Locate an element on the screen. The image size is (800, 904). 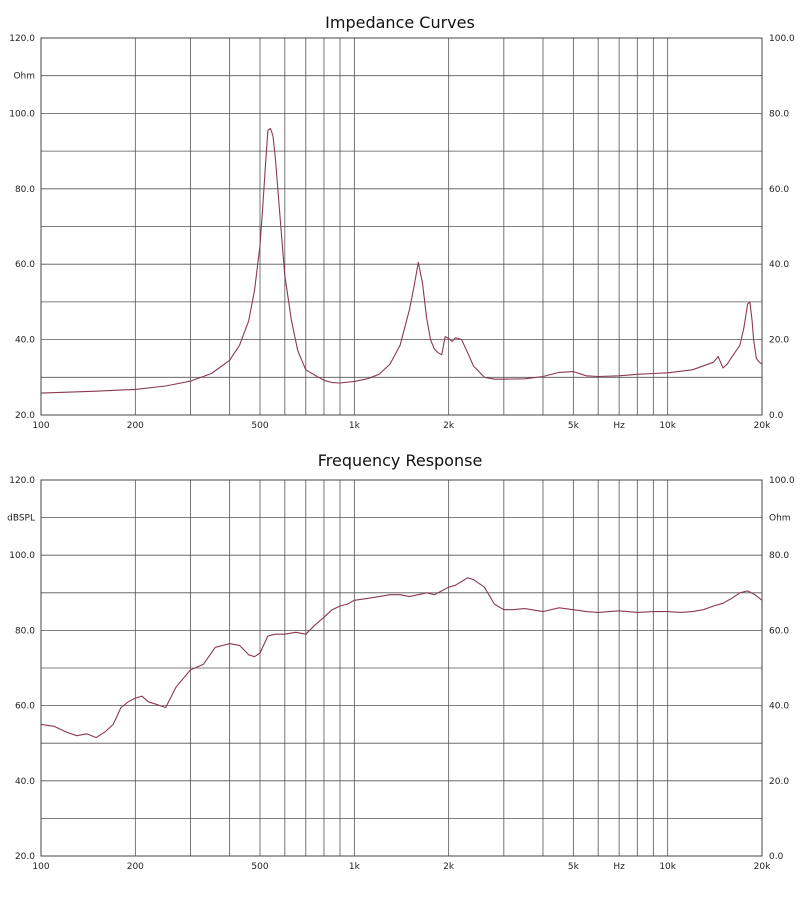
y-axis-unit-left: Ohm is located at coordinates (24, 77).